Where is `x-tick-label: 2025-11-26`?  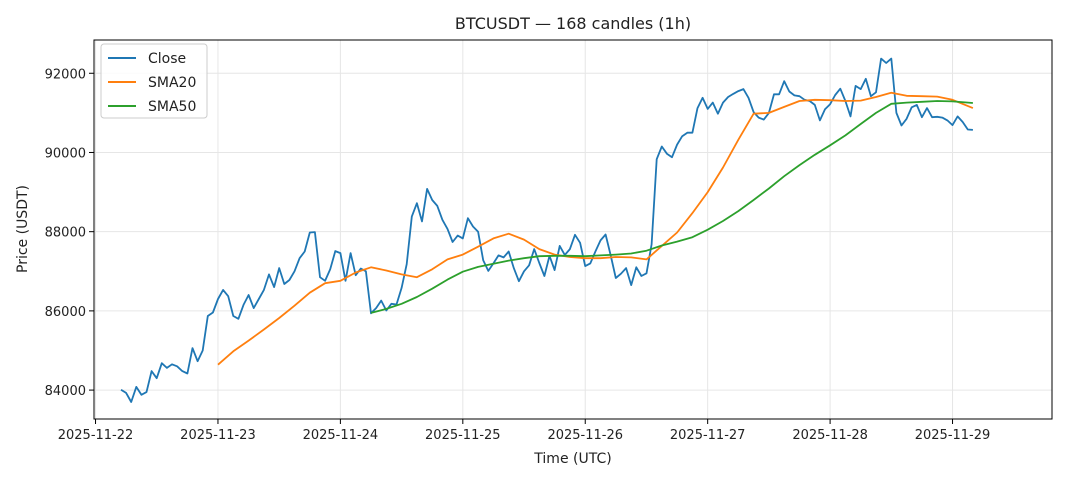 x-tick-label: 2025-11-26 is located at coordinates (585, 435).